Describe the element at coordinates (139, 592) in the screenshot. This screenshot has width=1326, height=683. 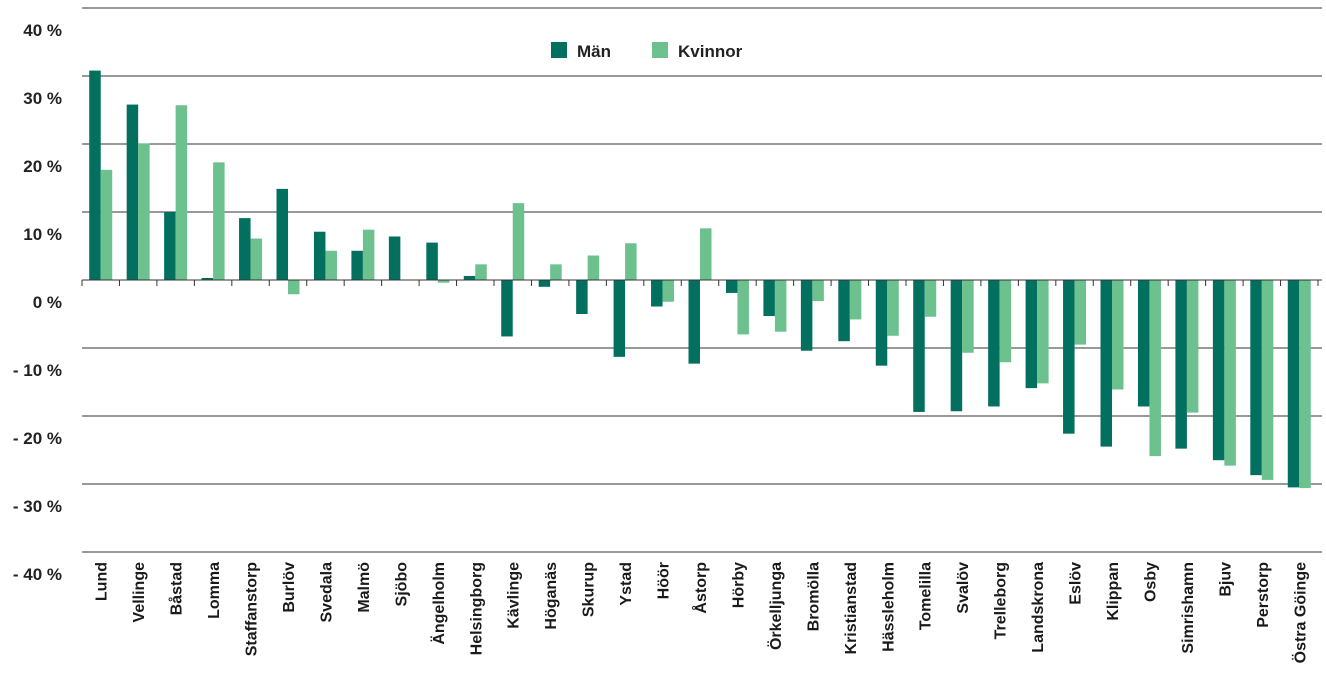
I see `x-tick-label: Vellinge` at that location.